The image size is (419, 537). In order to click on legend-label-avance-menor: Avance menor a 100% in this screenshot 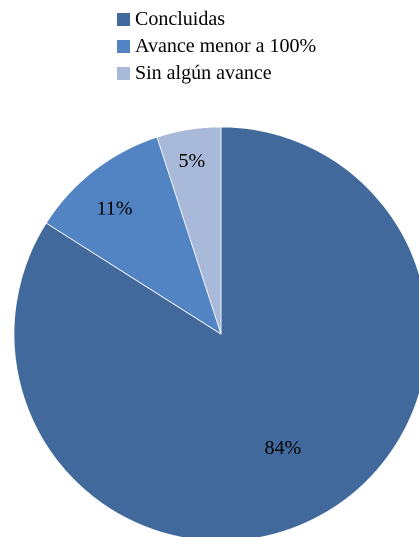, I will do `click(226, 46)`.